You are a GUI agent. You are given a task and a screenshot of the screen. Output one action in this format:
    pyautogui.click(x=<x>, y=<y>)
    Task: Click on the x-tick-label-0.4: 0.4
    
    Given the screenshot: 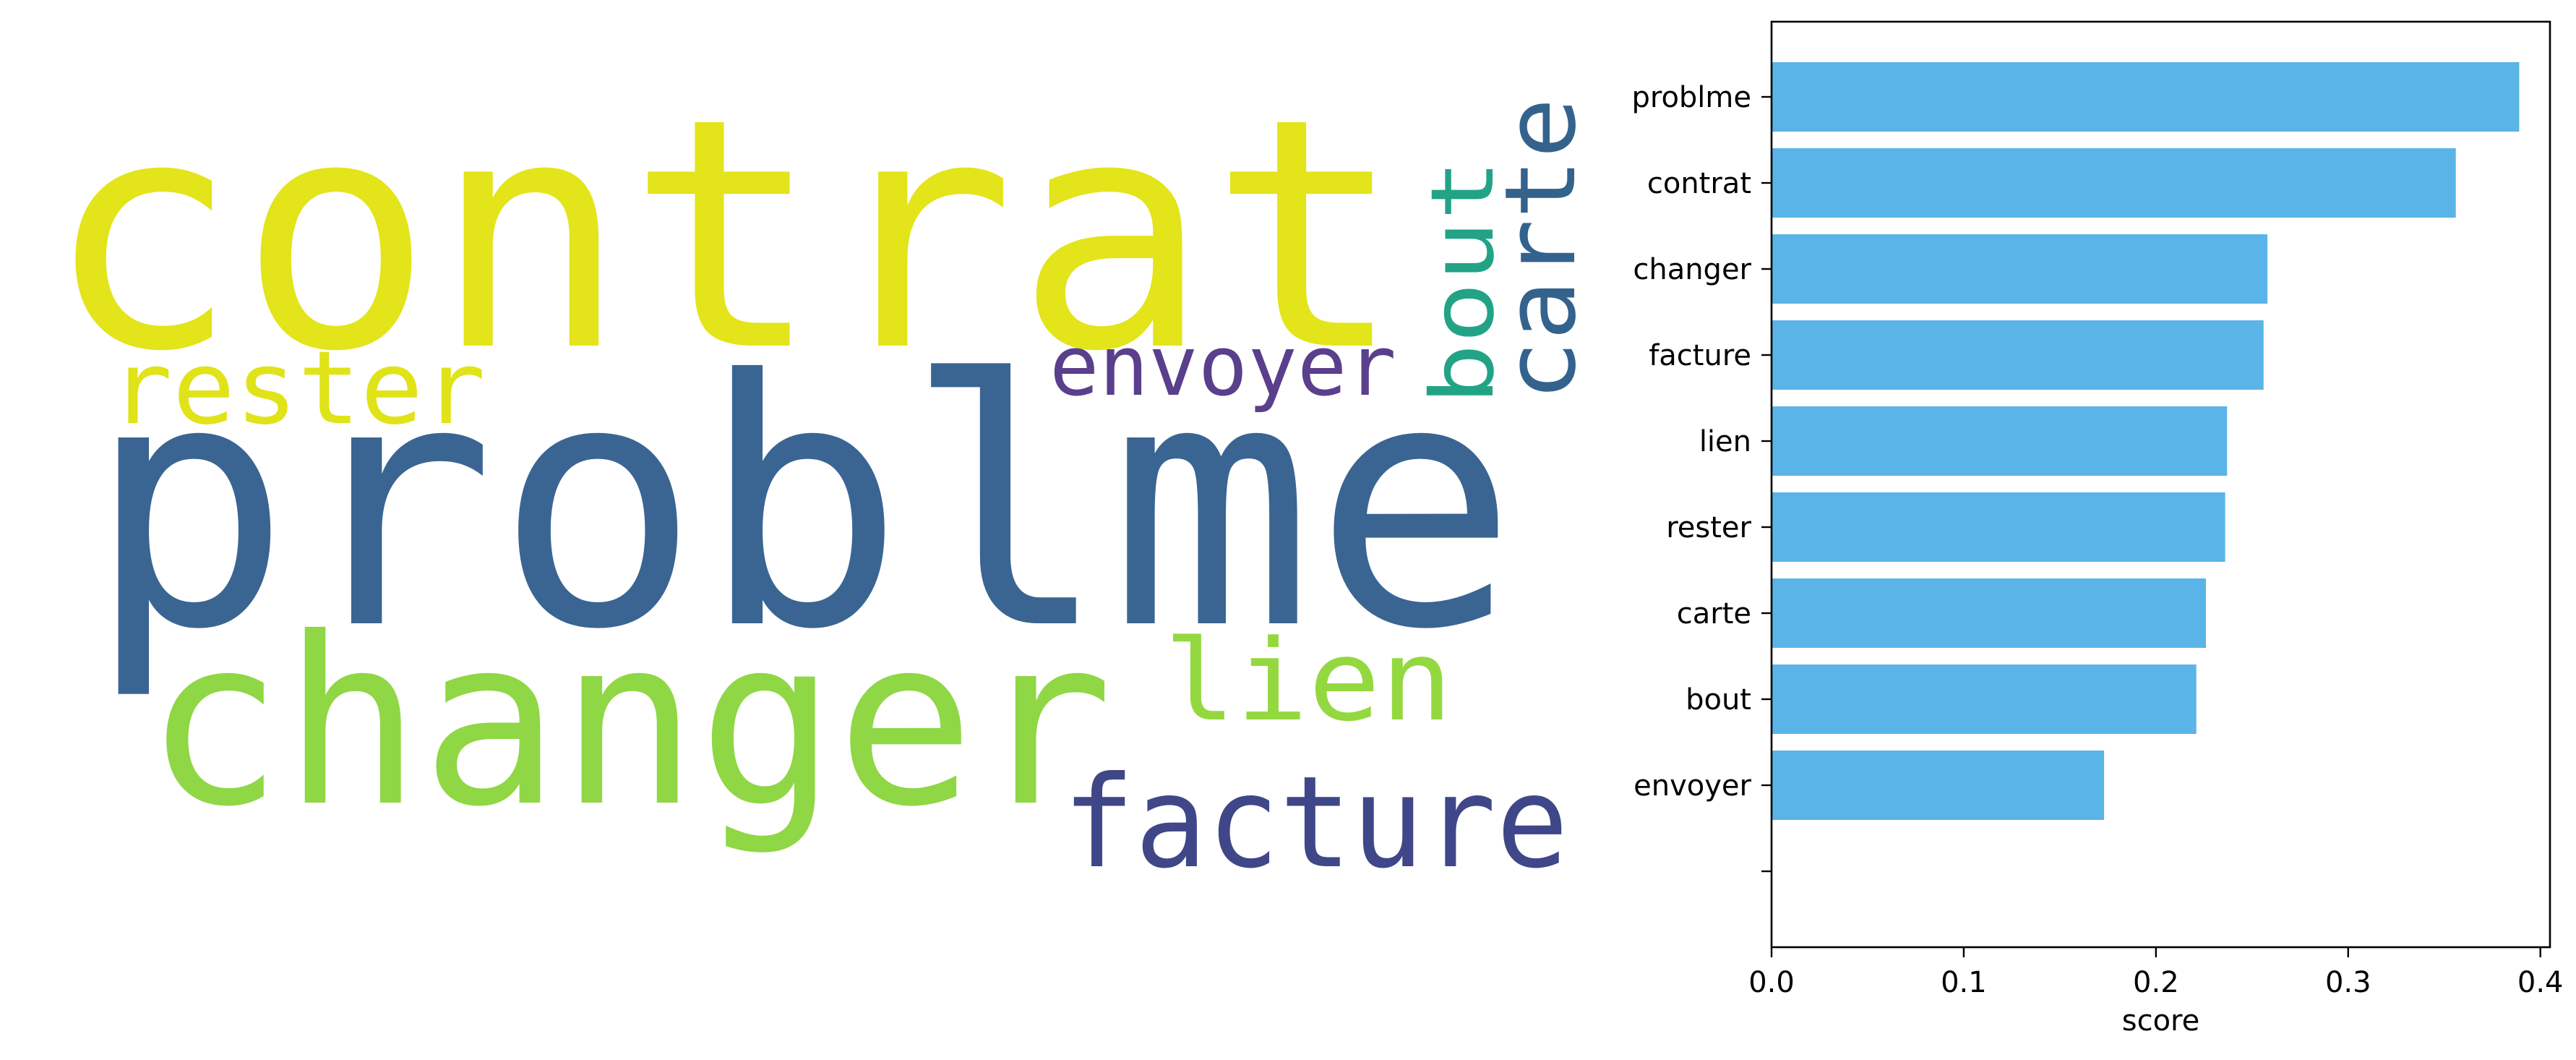 What is the action you would take?
    pyautogui.click(x=2541, y=982)
    